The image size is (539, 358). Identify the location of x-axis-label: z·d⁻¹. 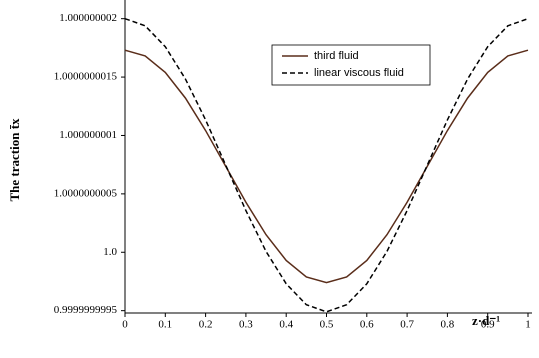
(486, 320).